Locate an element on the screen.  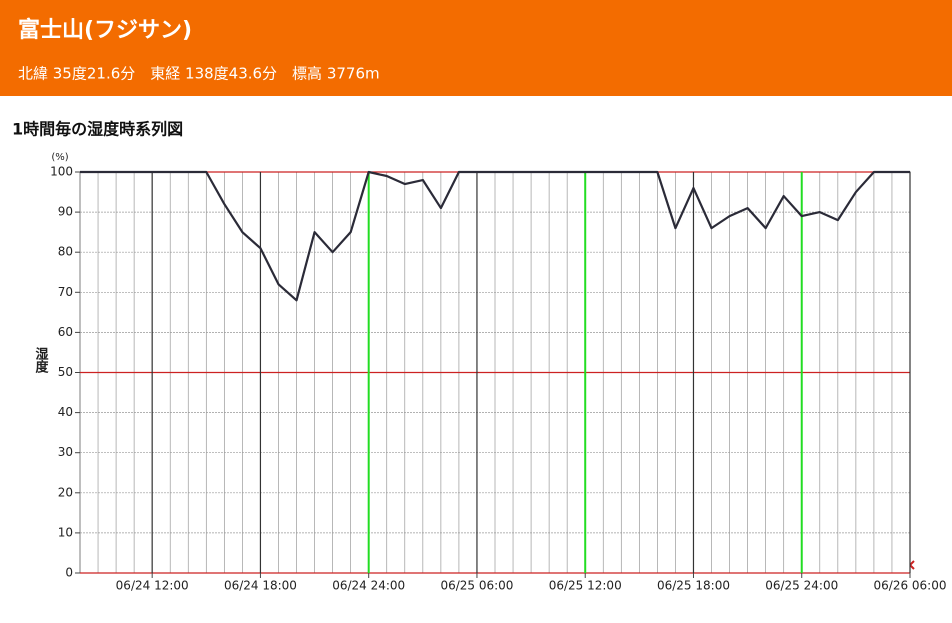
y-tick-label: 70 is located at coordinates (65, 292).